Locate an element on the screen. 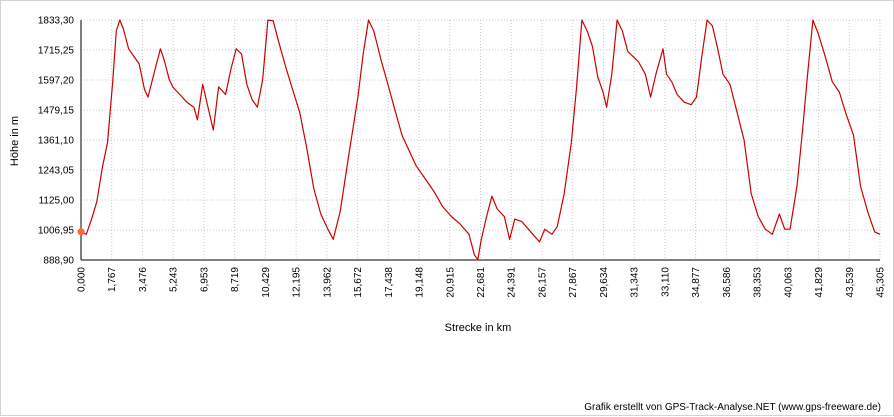 Image resolution: width=894 pixels, height=417 pixels. x-tick-label: 19,148 is located at coordinates (420, 282).